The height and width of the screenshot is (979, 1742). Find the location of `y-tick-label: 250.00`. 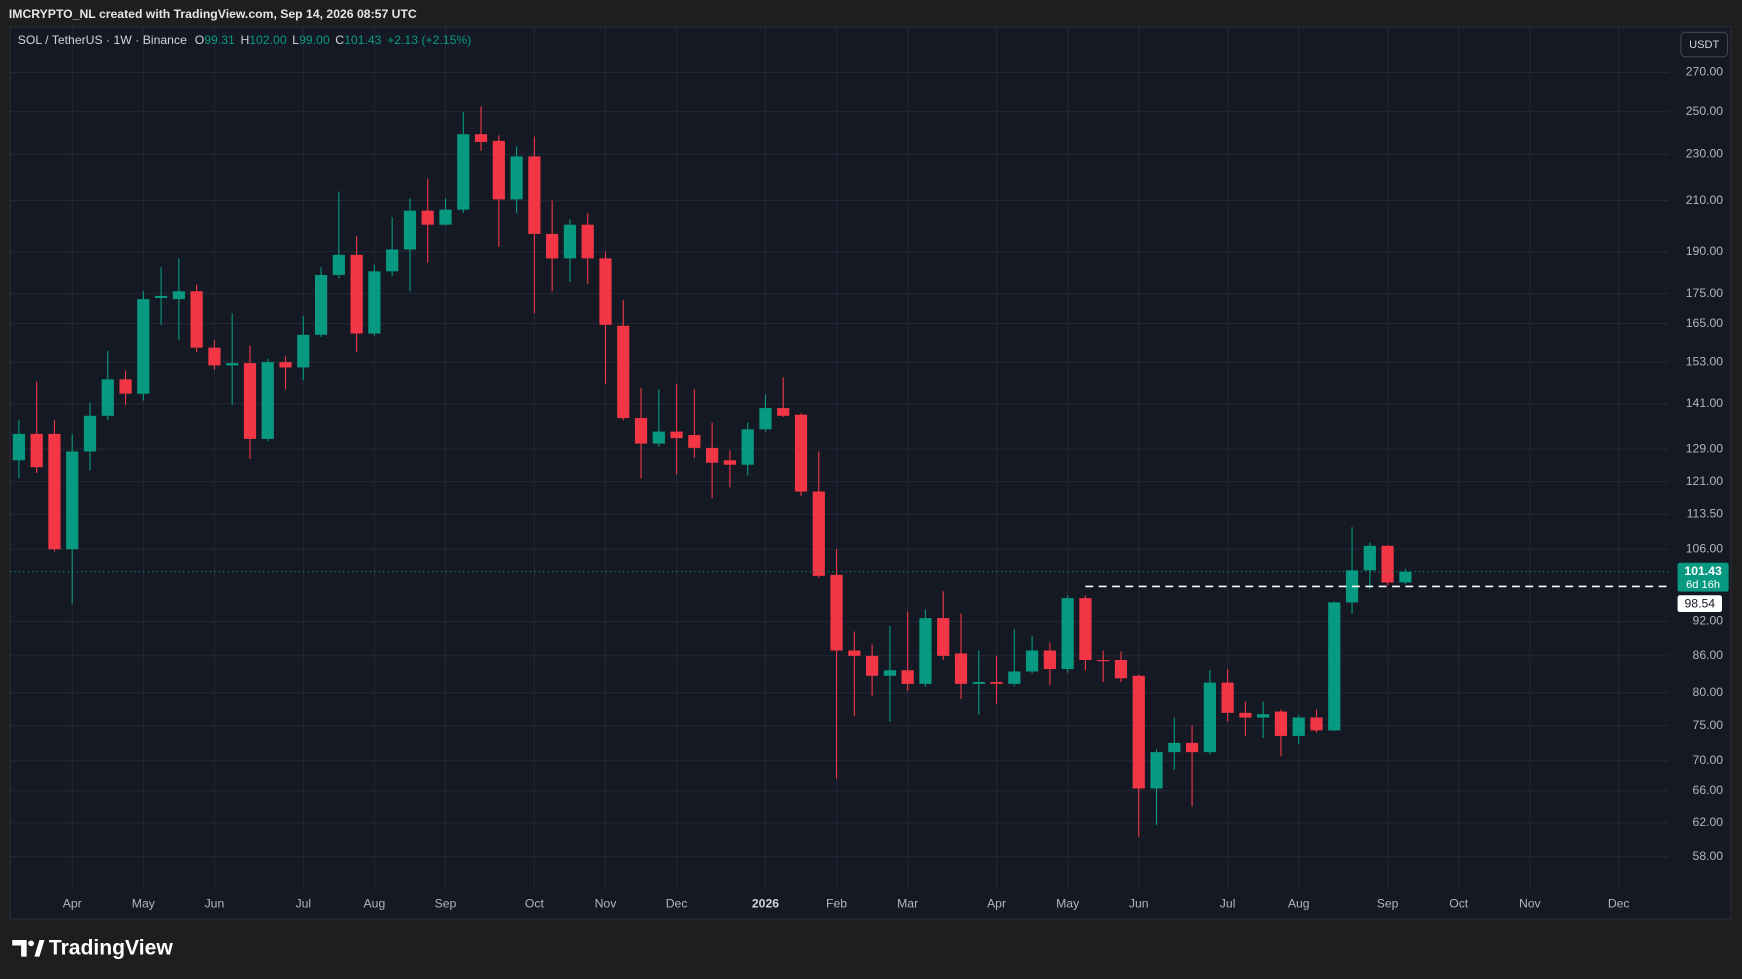

y-tick-label: 250.00 is located at coordinates (1705, 111).